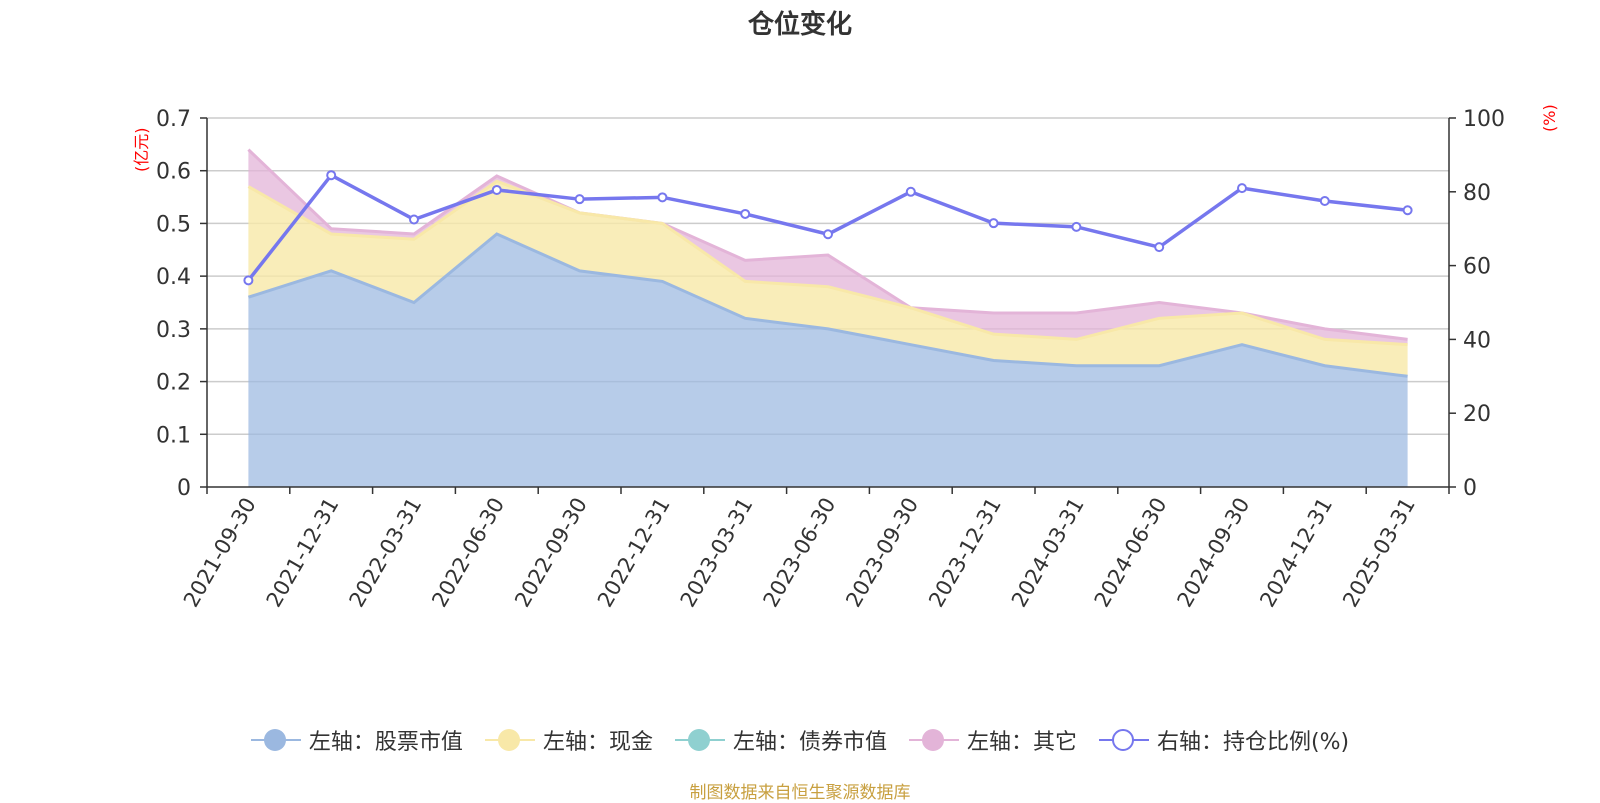  What do you see at coordinates (551, 553) in the screenshot?
I see `x-tick-label: 2022-09-30` at bounding box center [551, 553].